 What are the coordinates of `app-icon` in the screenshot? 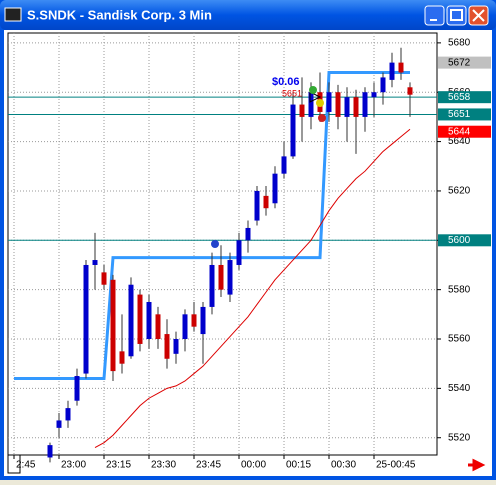 It's located at (13, 14).